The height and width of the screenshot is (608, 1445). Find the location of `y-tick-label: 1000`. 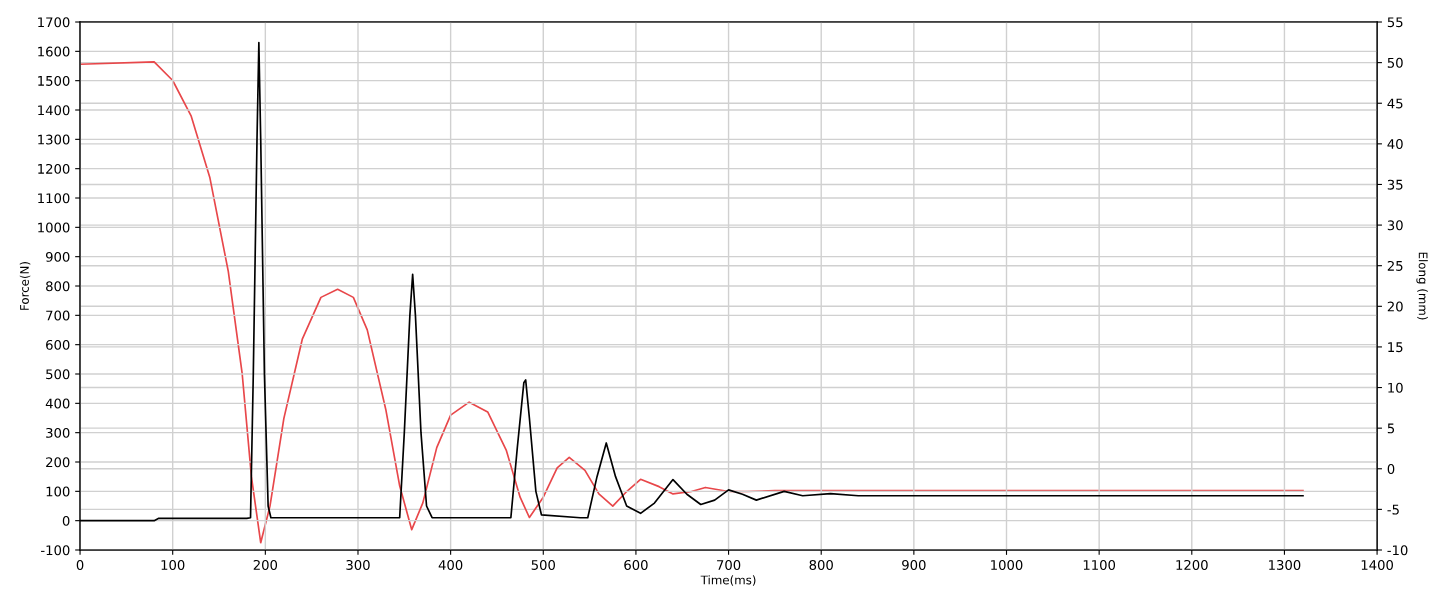

y-tick-label: 1000 is located at coordinates (54, 227).